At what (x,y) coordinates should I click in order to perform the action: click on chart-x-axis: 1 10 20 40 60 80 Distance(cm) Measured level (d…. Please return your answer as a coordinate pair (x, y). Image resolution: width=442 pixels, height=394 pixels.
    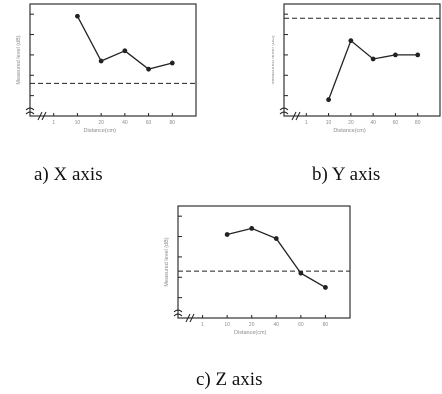
    Looking at the image, I should click on (106, 68).